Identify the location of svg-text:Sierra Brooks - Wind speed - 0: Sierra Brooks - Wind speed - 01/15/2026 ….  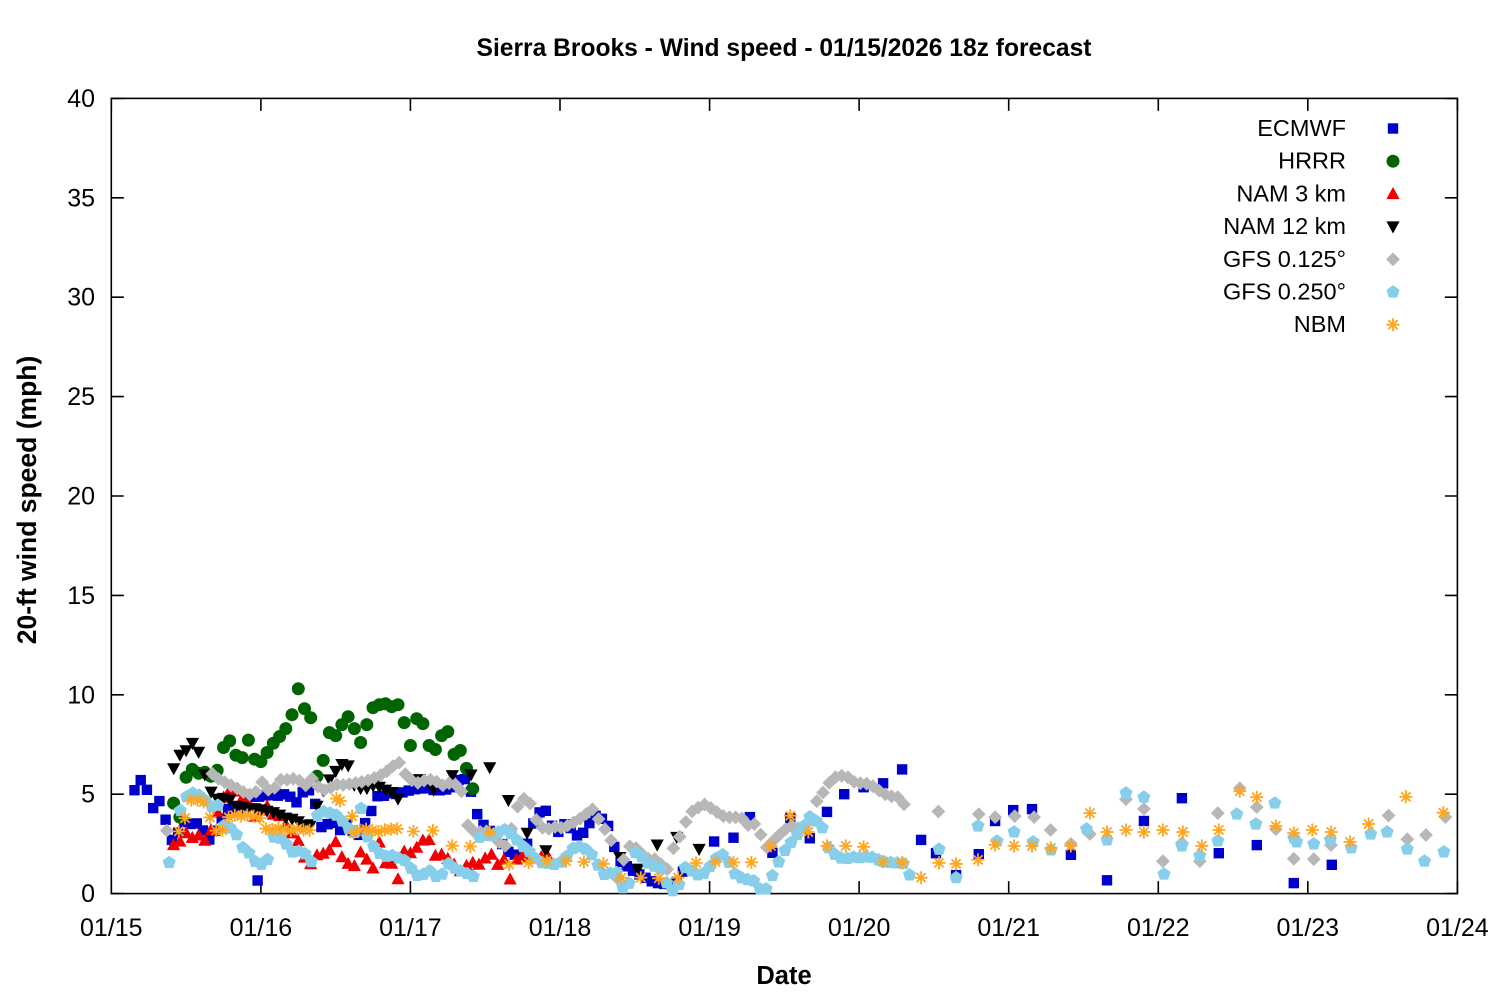
(784, 48).